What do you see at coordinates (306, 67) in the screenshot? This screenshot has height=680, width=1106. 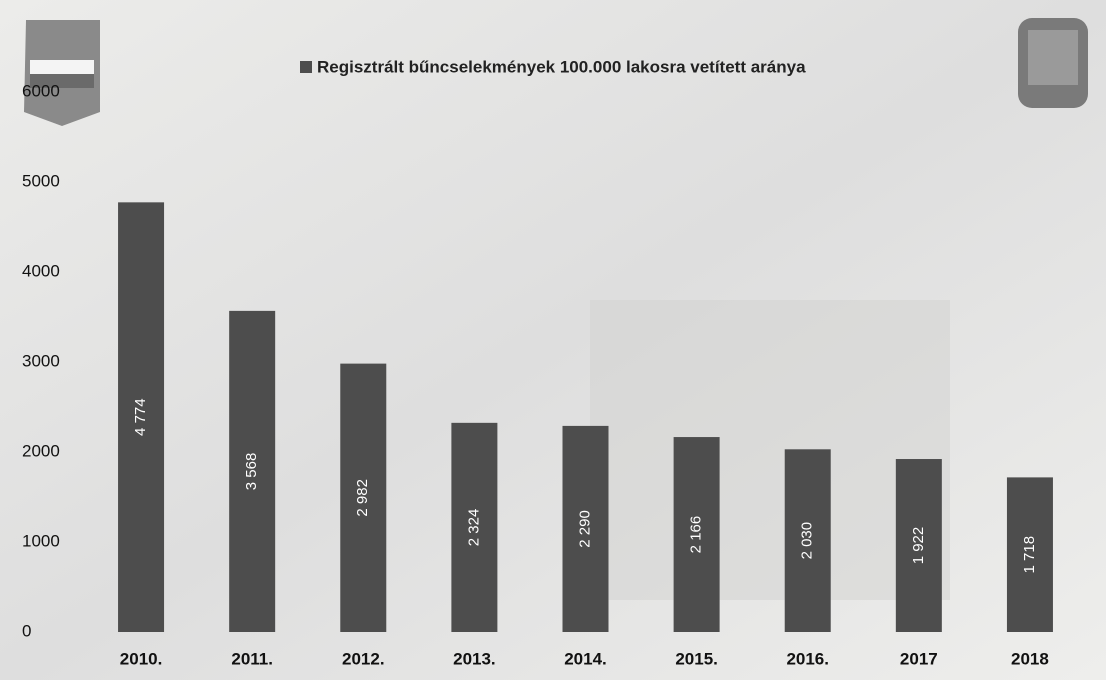 I see `legend-swatch` at bounding box center [306, 67].